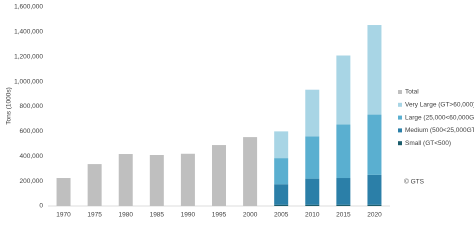 The width and height of the screenshot is (474, 240). What do you see at coordinates (374, 215) in the screenshot?
I see `x-tick-label: 2020` at bounding box center [374, 215].